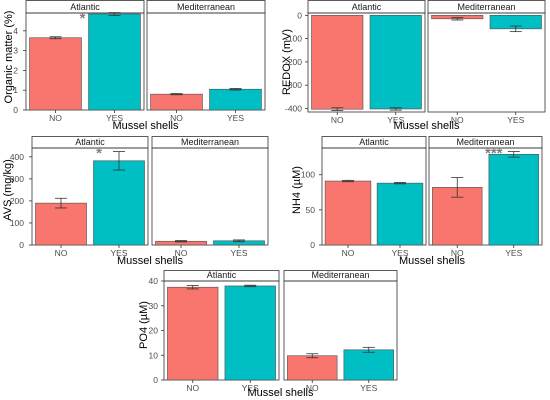  I want to click on y-tick-label: 4, so click(15, 31).